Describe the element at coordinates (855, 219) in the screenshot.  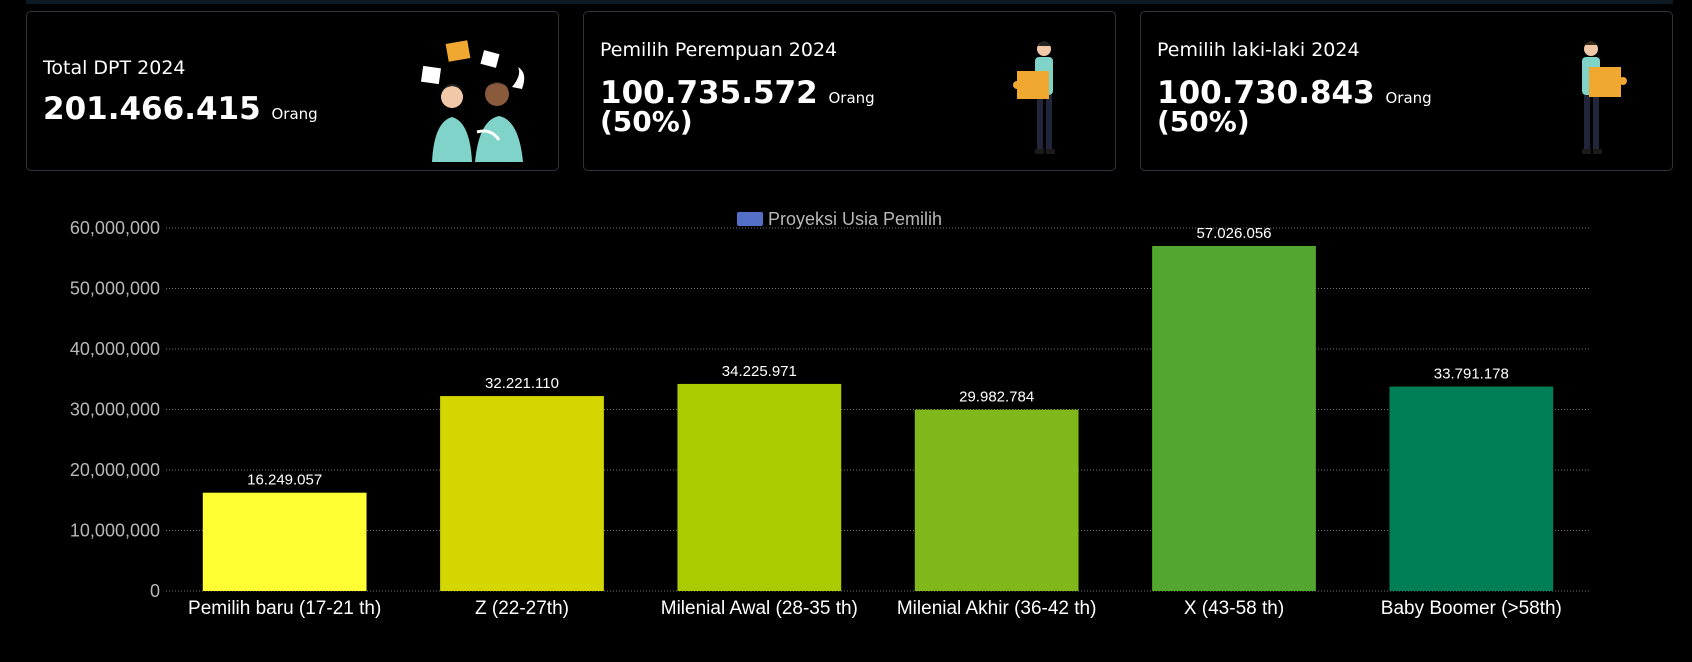
I see `legend-label: Proyeksi Usia Pemilih` at that location.